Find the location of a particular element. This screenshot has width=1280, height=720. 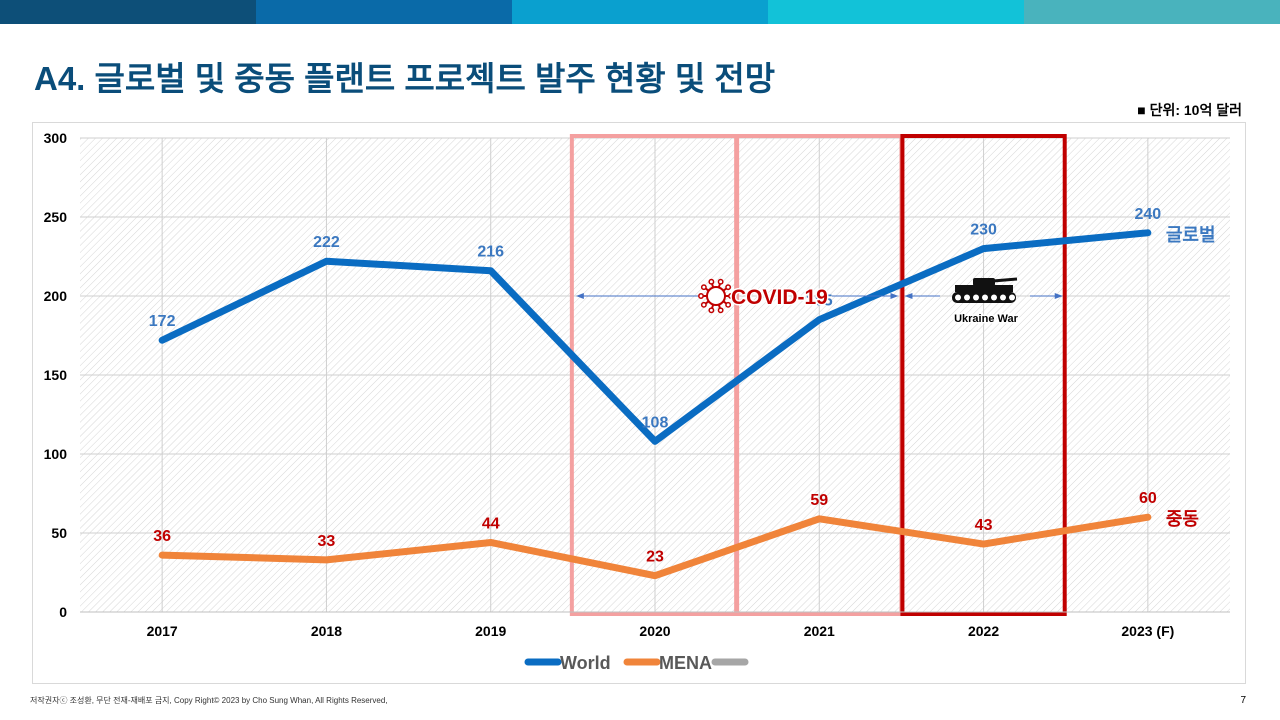

y-tick-label: 0 is located at coordinates (63, 612).